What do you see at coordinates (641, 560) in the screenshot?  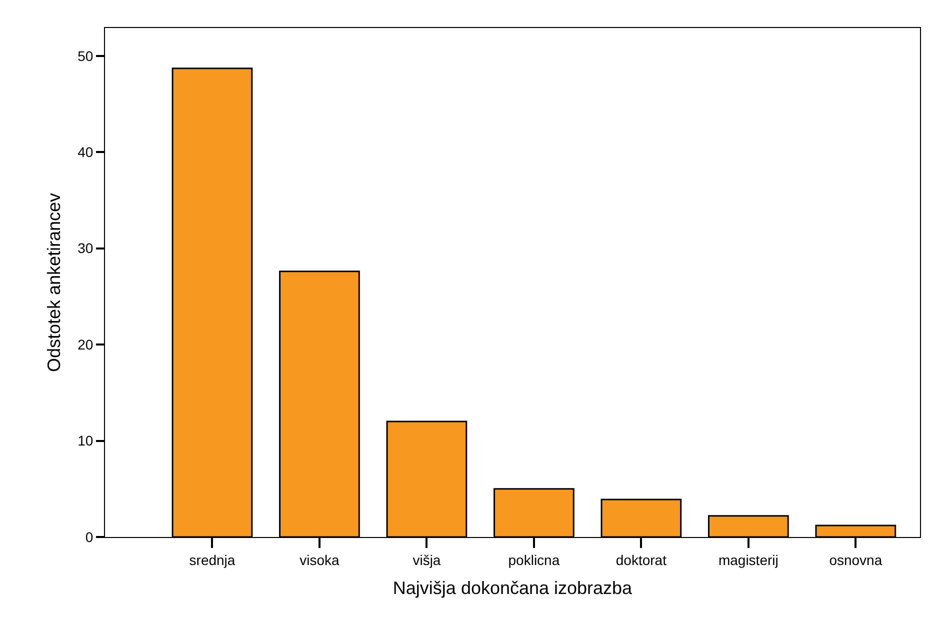 I see `x-tick-label: doktorat` at bounding box center [641, 560].